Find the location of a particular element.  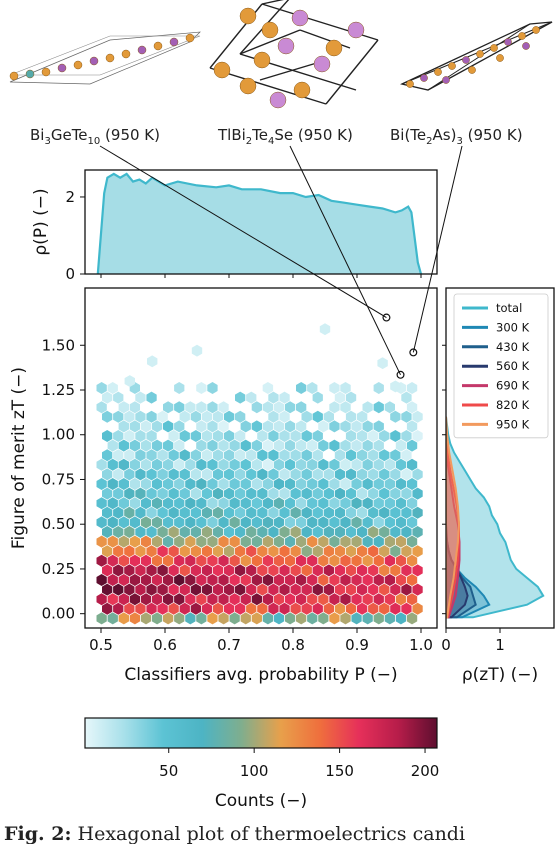

main-xtick-label: 0.8 is located at coordinates (293, 645).